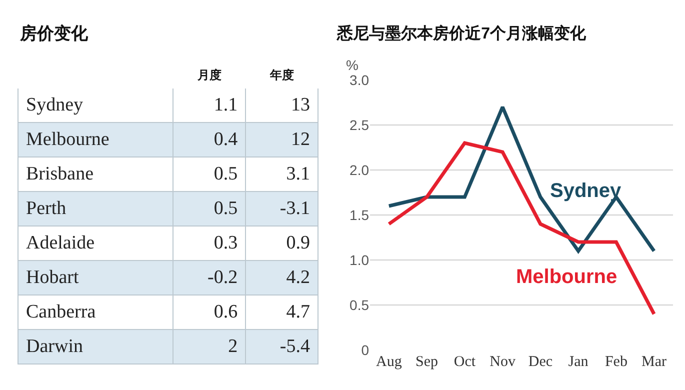  What do you see at coordinates (300, 139) in the screenshot?
I see `data-label: 12` at bounding box center [300, 139].